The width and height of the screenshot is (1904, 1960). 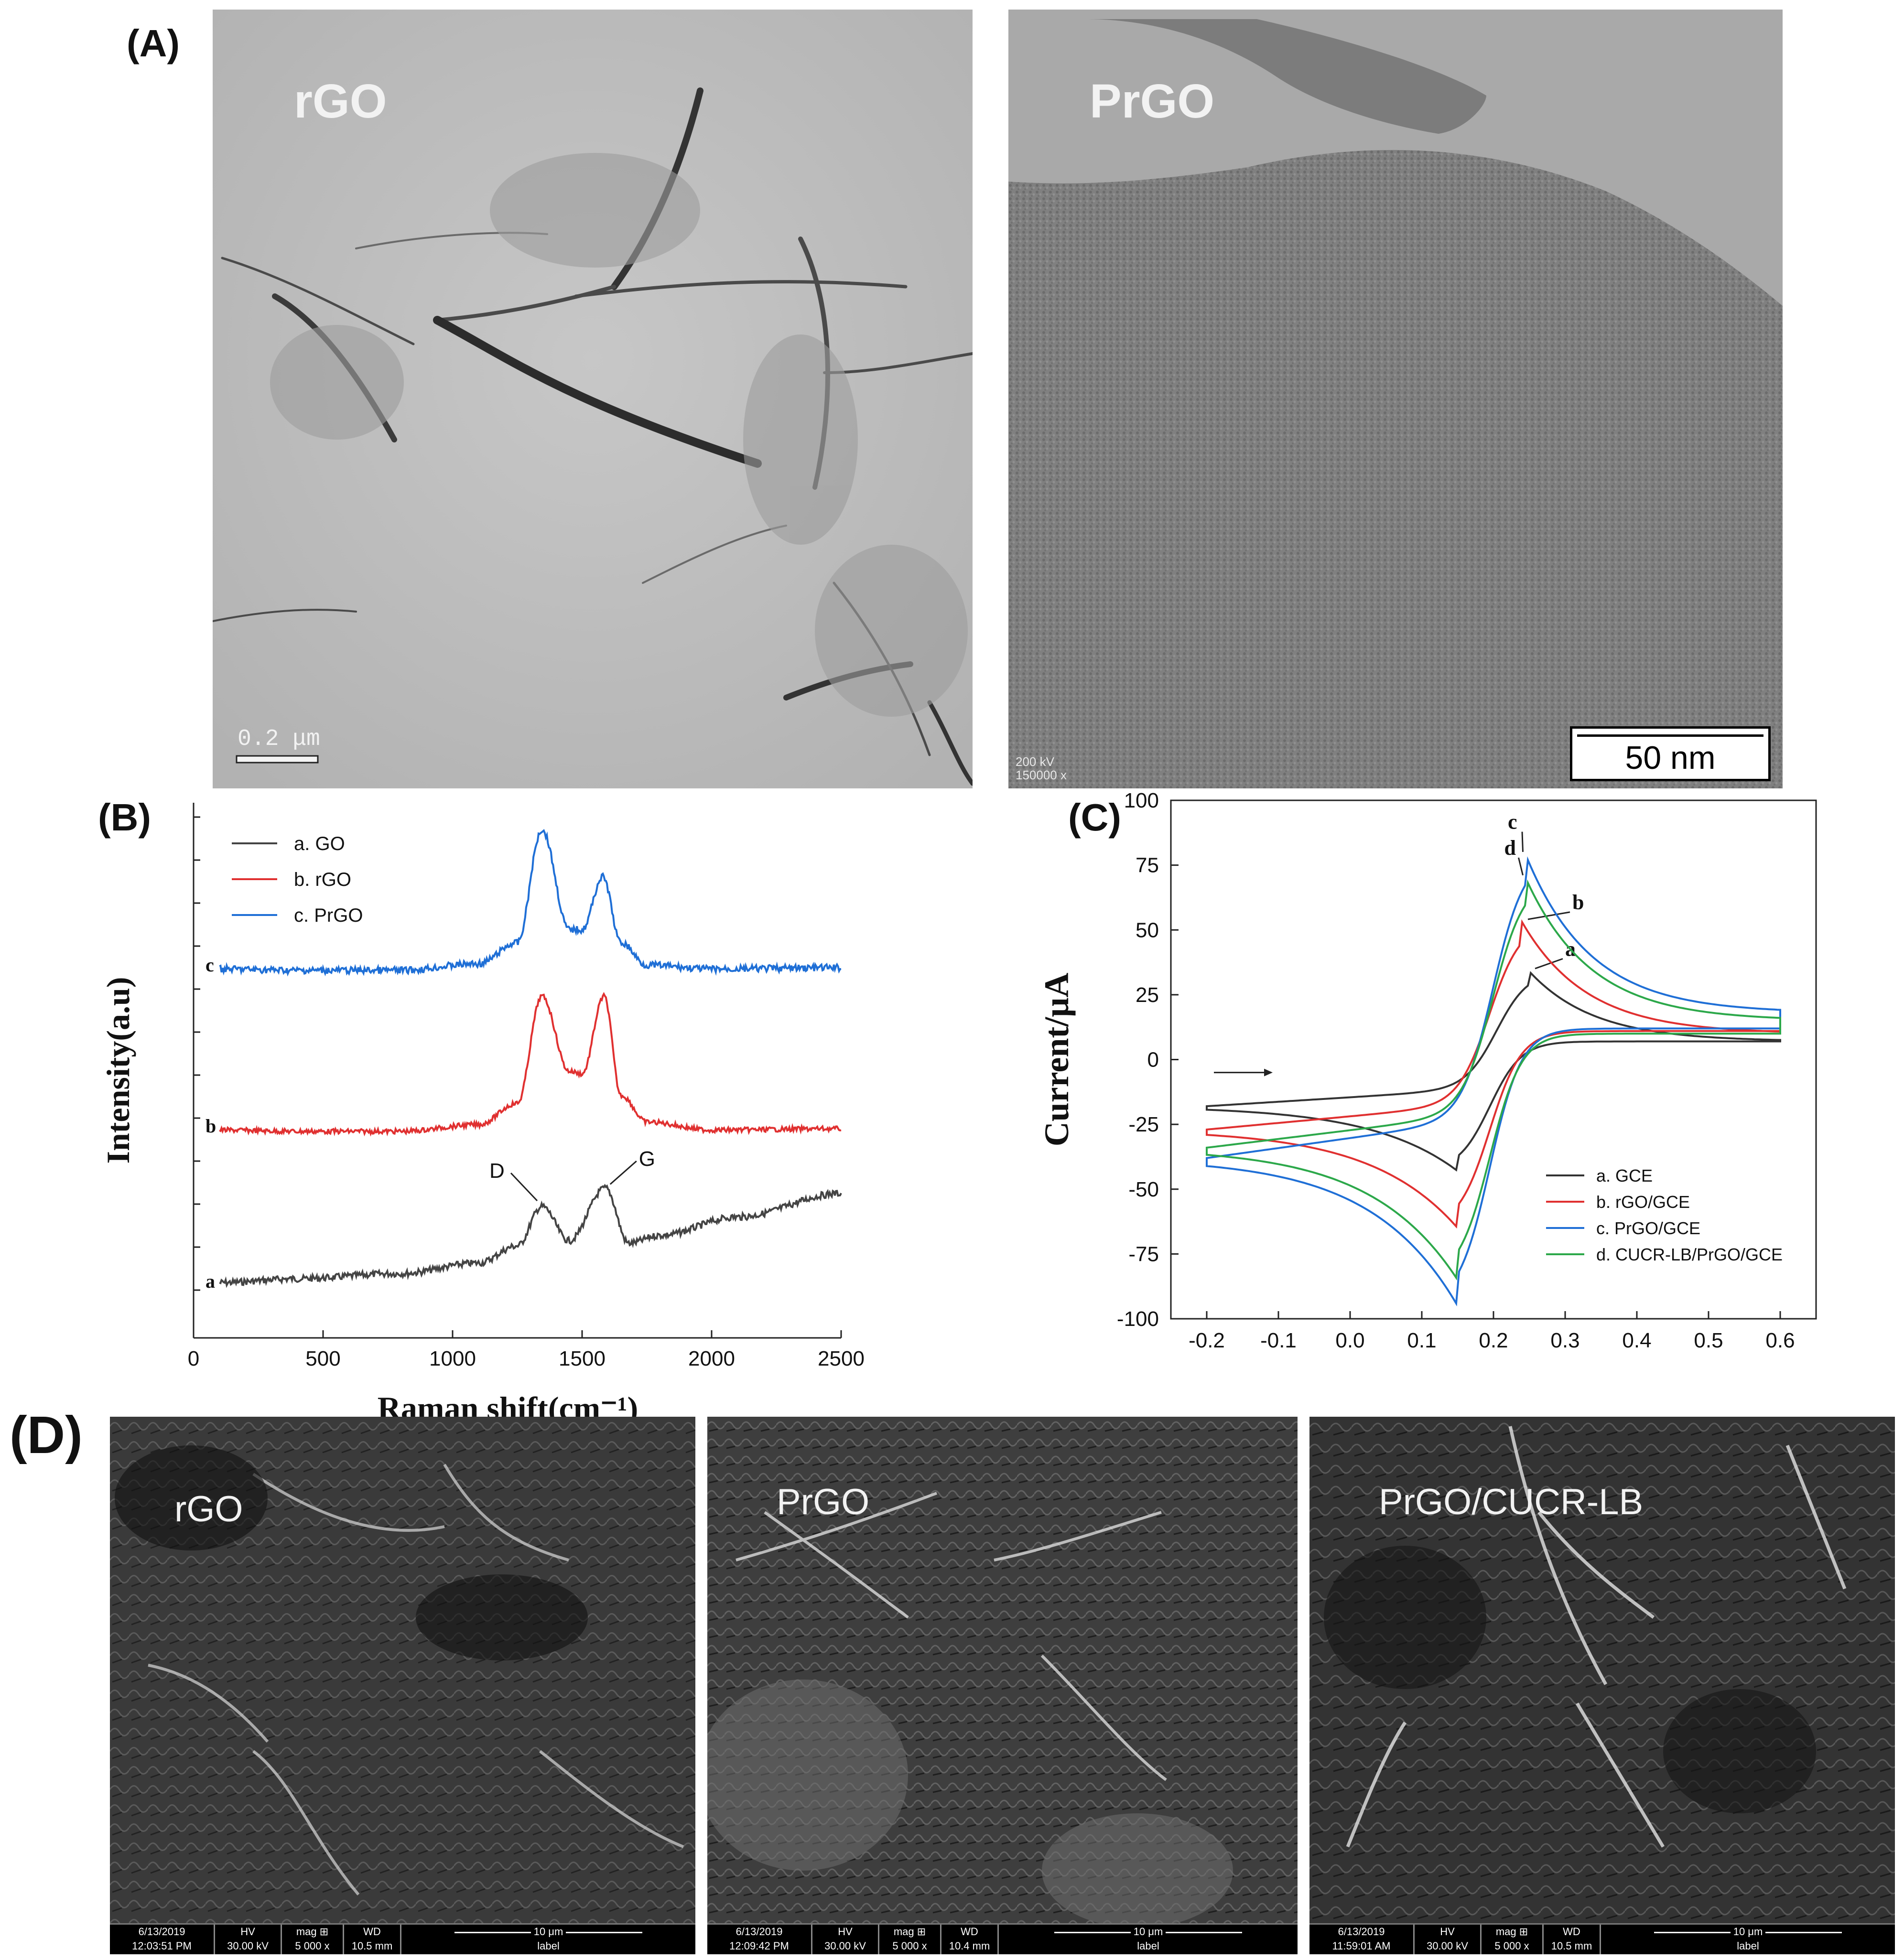 I want to click on sem-date-cell-1: 6/13/2019 12:03:51 PM, so click(x=162, y=1940).